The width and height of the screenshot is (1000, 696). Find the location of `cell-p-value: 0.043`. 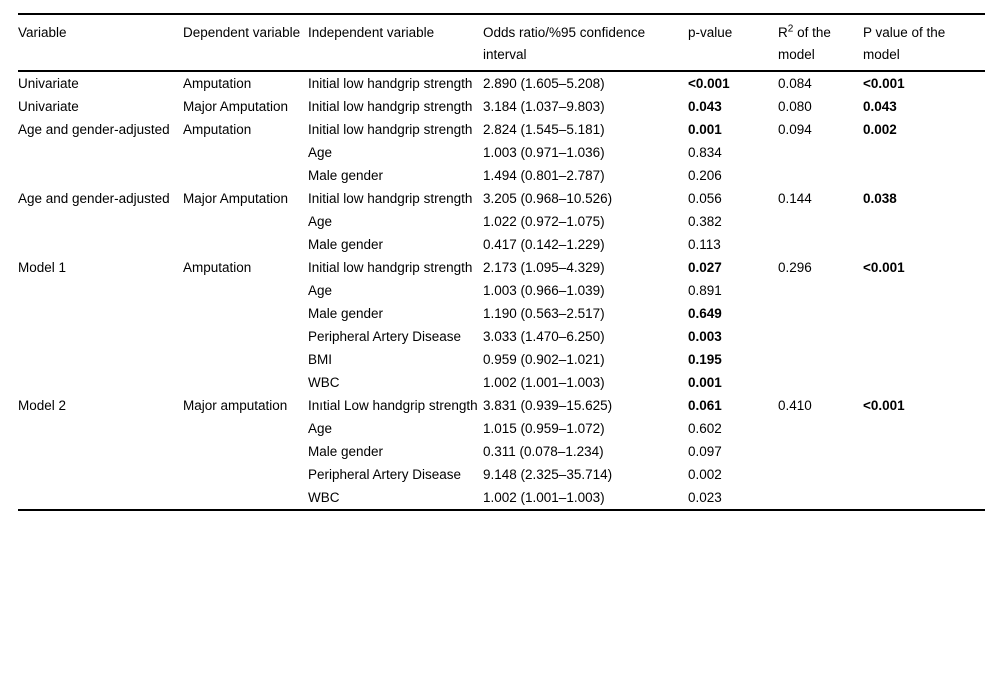

cell-p-value: 0.043 is located at coordinates (705, 106).